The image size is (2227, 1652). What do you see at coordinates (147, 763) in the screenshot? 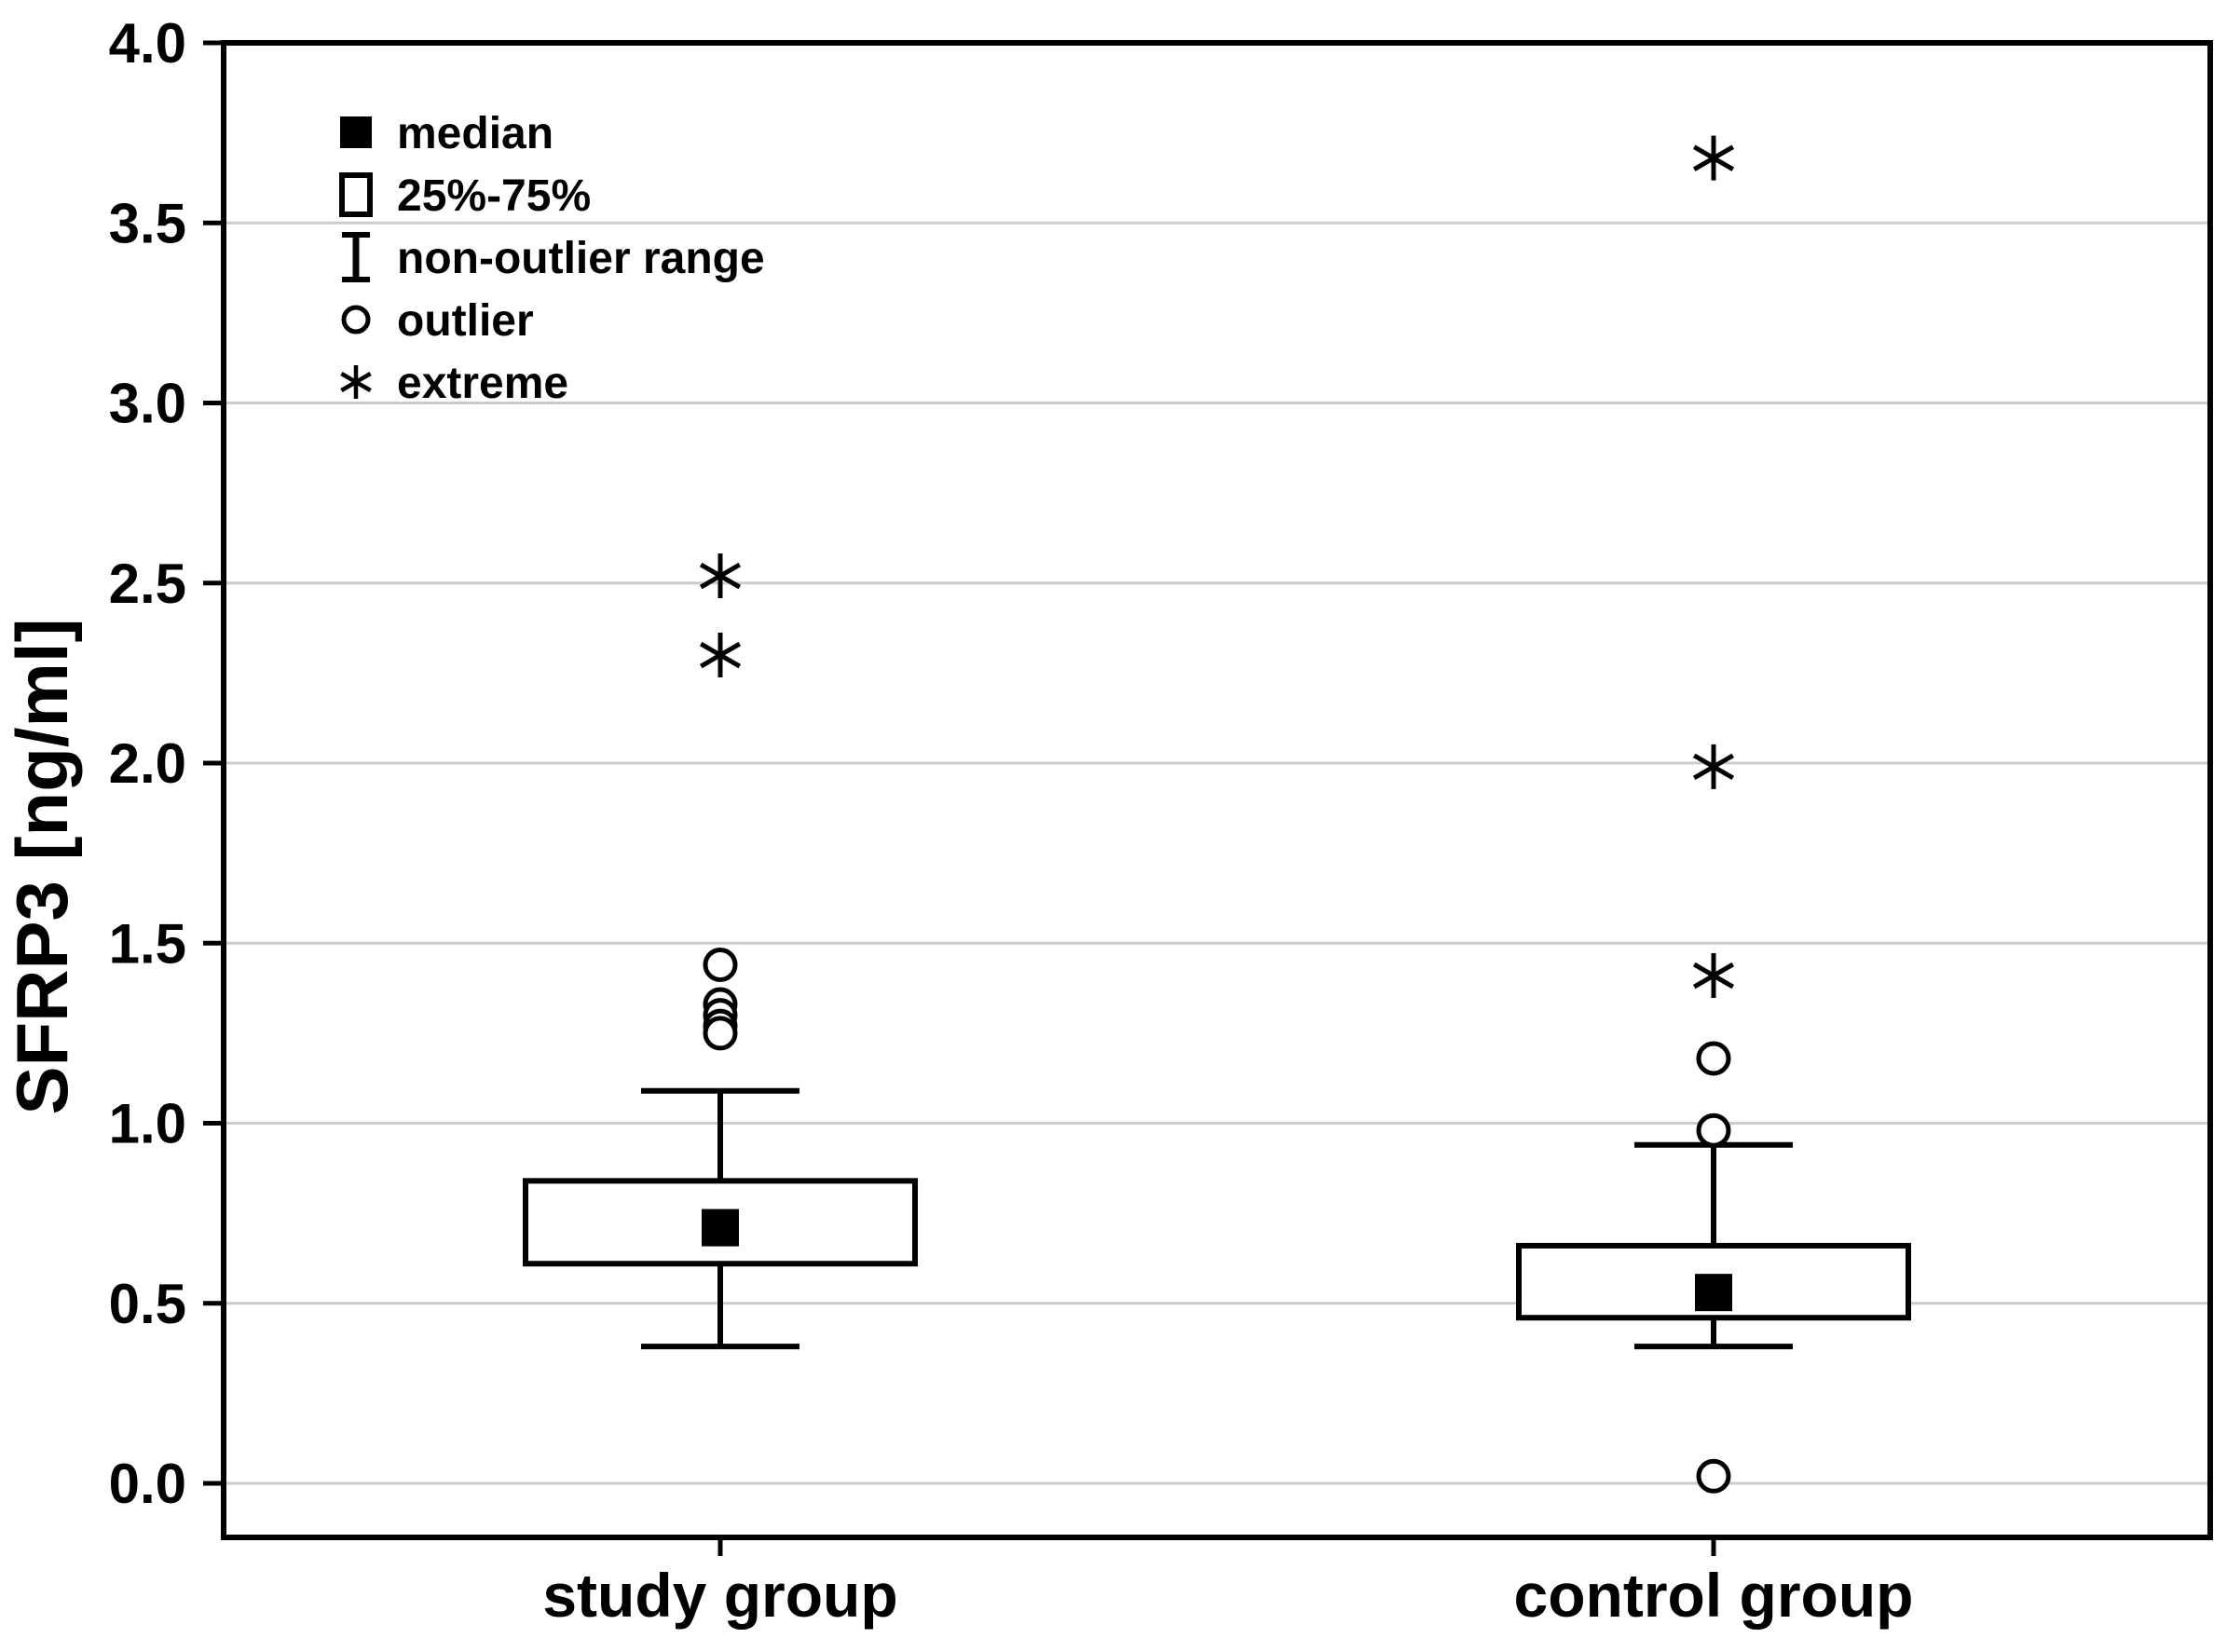
I see `y-tick-label: 2.0` at bounding box center [147, 763].